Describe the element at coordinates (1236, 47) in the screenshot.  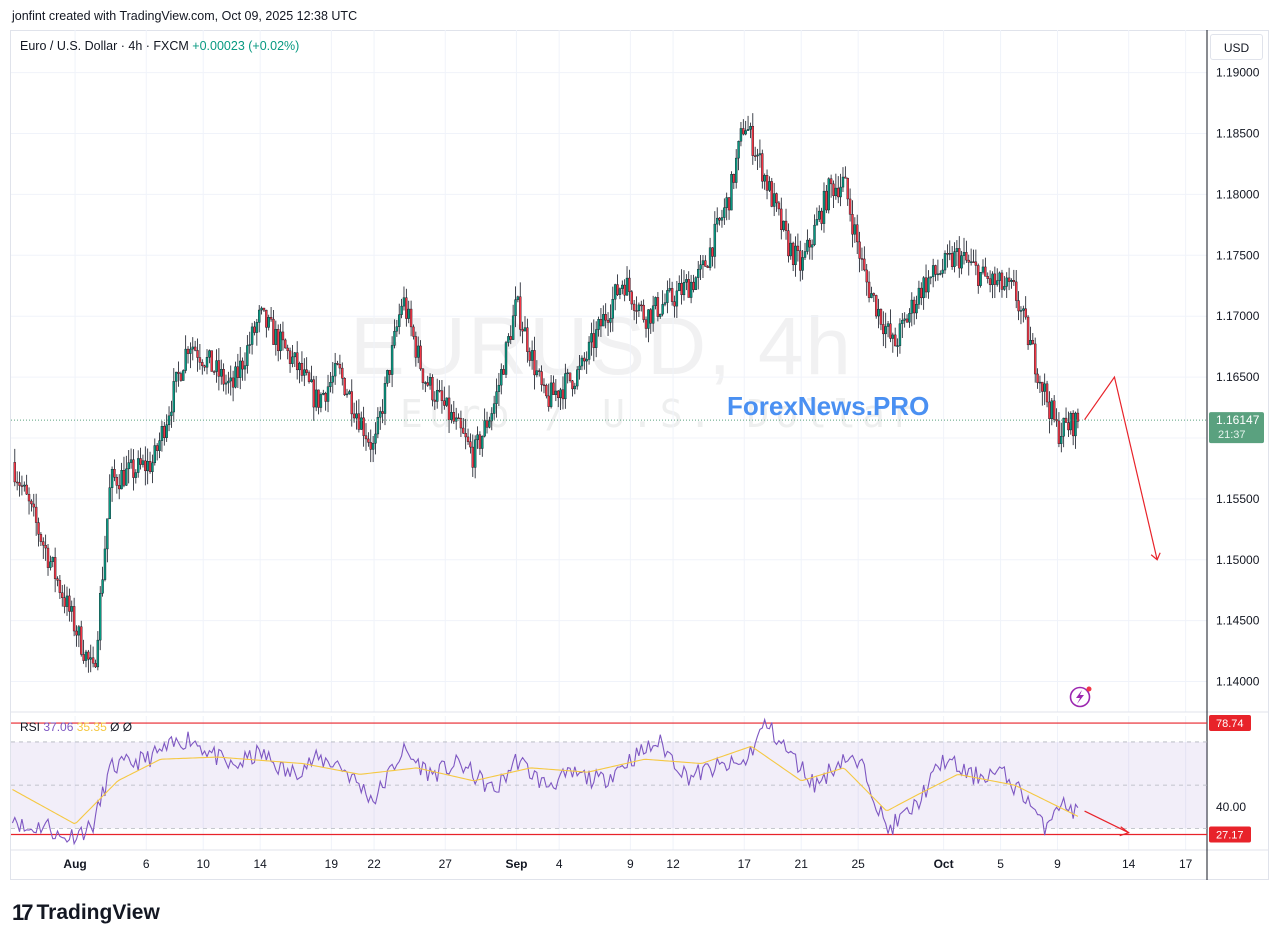
I see `currency-button: USD` at that location.